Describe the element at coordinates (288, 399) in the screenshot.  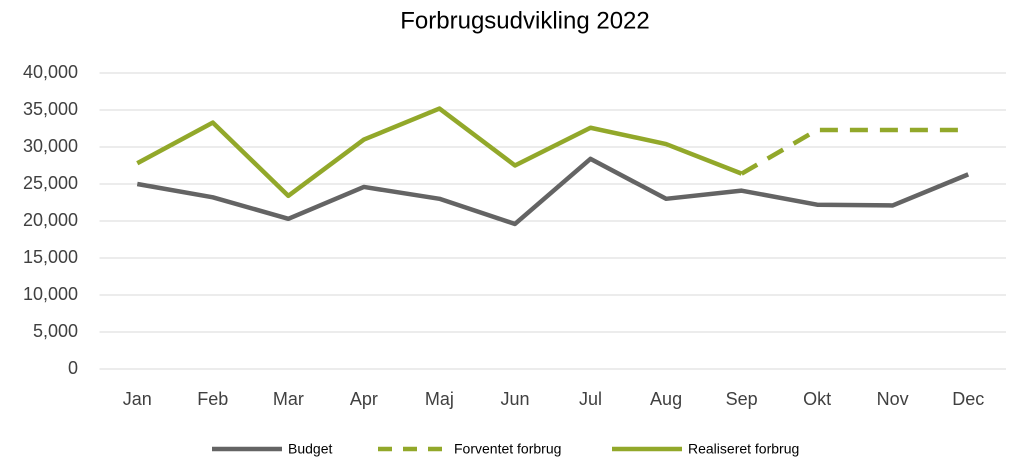
I see `x-tick-label: Mar` at that location.